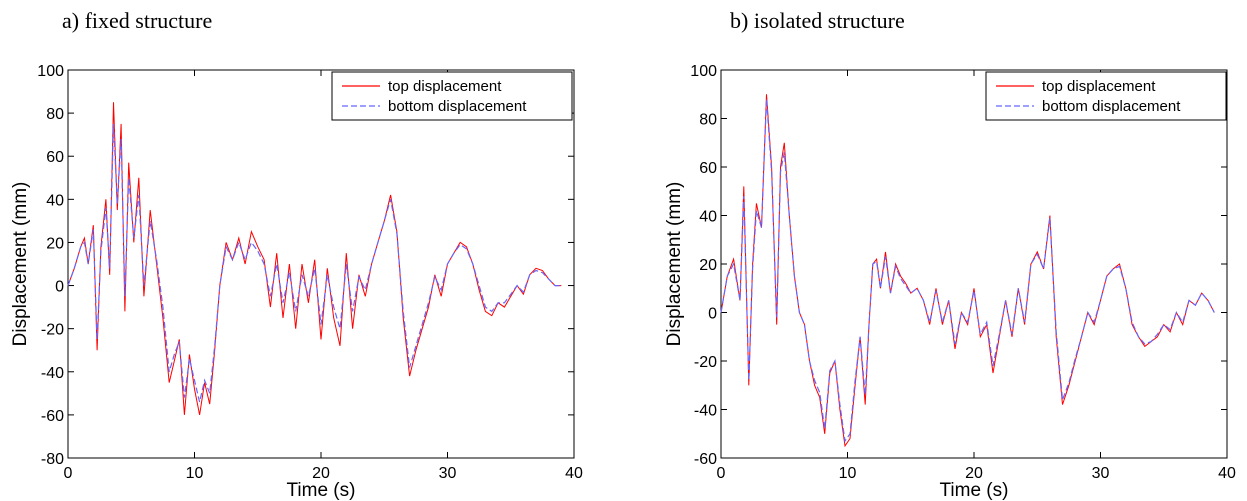  Describe the element at coordinates (52, 459) in the screenshot. I see `y-tick-label: -80` at that location.